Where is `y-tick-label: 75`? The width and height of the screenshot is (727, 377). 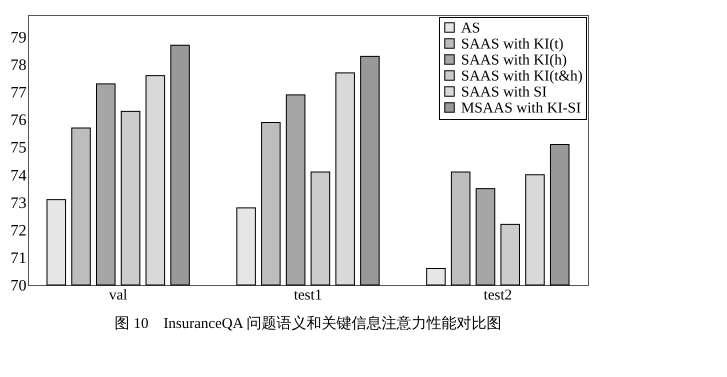 y-tick-label: 75 is located at coordinates (18, 148).